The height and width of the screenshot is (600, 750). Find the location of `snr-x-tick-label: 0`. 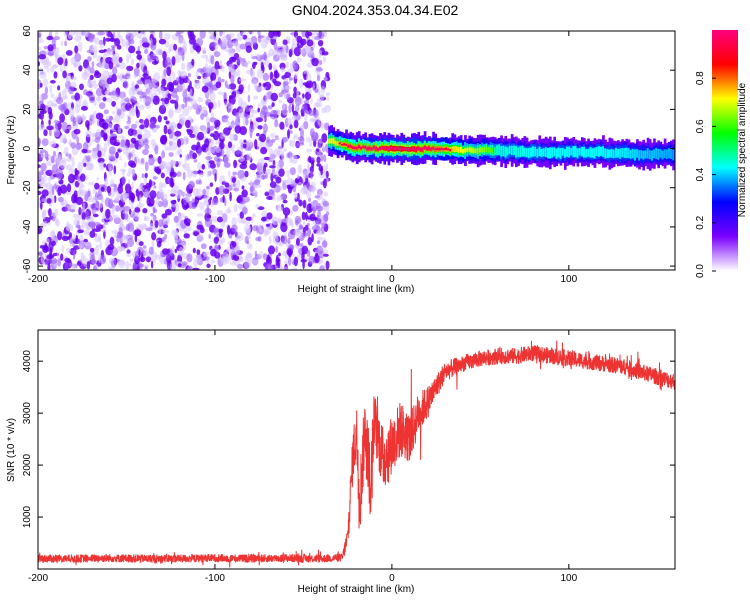

snr-x-tick-label: 0 is located at coordinates (392, 578).